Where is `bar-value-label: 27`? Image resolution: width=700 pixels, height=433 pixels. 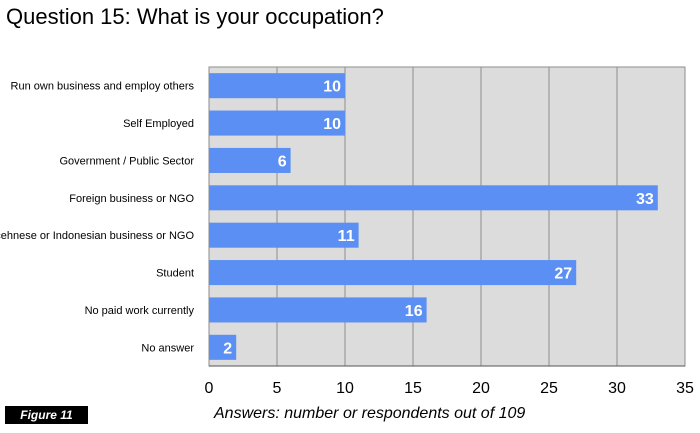 bar-value-label: 27 is located at coordinates (563, 274).